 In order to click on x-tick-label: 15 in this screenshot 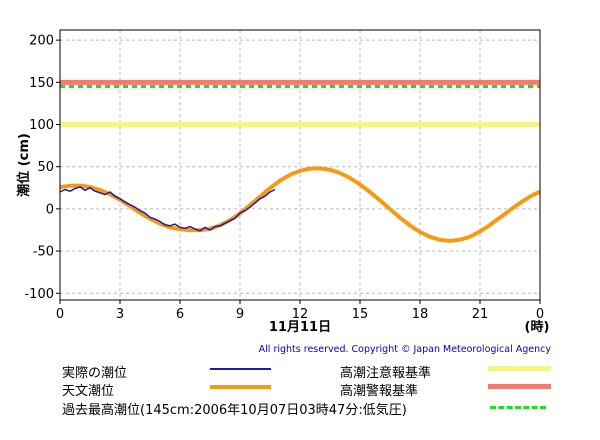, I will do `click(360, 314)`.